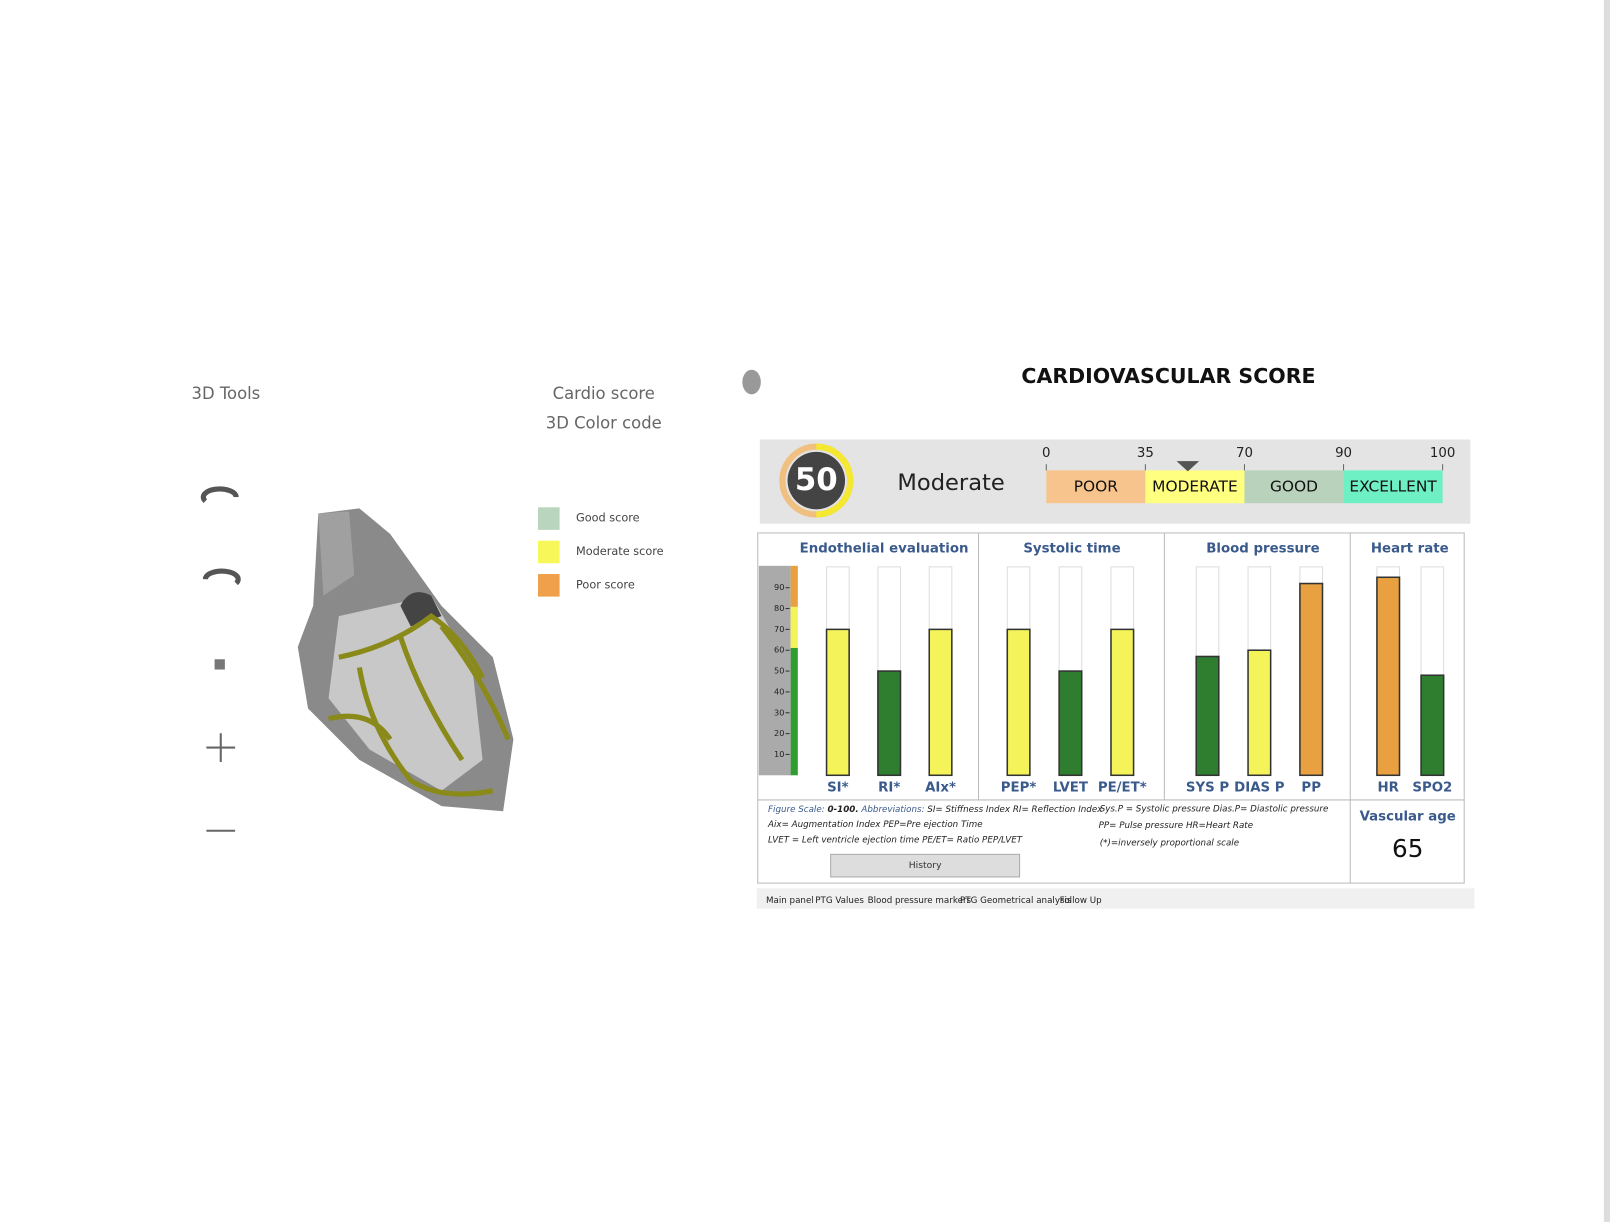 Image resolution: width=1610 pixels, height=1222 pixels. What do you see at coordinates (1071, 788) in the screenshot?
I see `x-tick-label: LVET` at bounding box center [1071, 788].